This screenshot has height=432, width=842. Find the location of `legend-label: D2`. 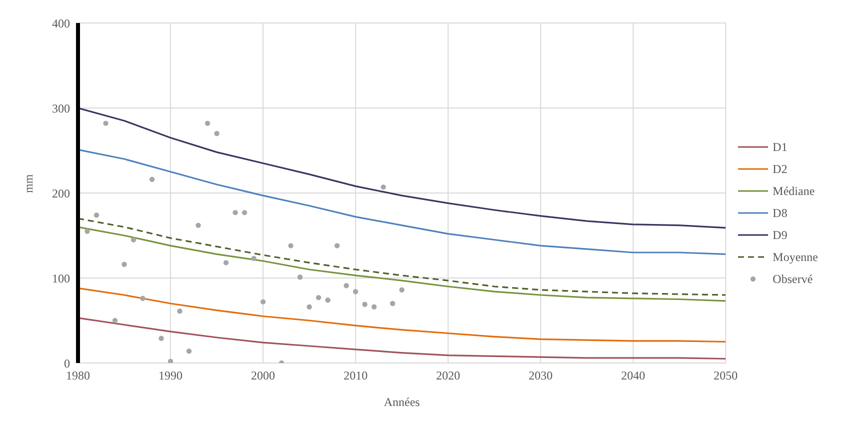

legend-label: D2 is located at coordinates (780, 169).